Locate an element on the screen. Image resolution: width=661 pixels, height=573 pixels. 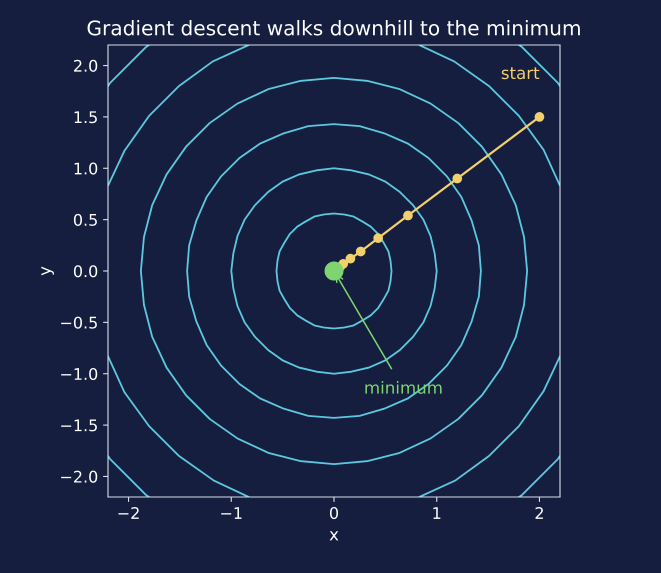
x-tick-label: −1 is located at coordinates (231, 513).